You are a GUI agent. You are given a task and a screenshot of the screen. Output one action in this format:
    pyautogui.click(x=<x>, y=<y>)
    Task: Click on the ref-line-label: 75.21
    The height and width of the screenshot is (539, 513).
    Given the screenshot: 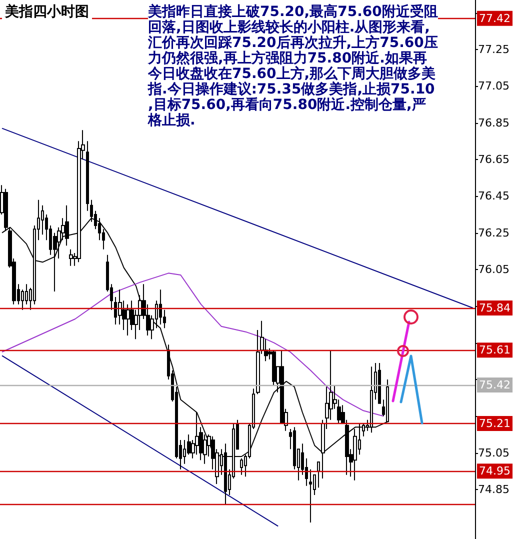 What is the action you would take?
    pyautogui.click(x=494, y=423)
    